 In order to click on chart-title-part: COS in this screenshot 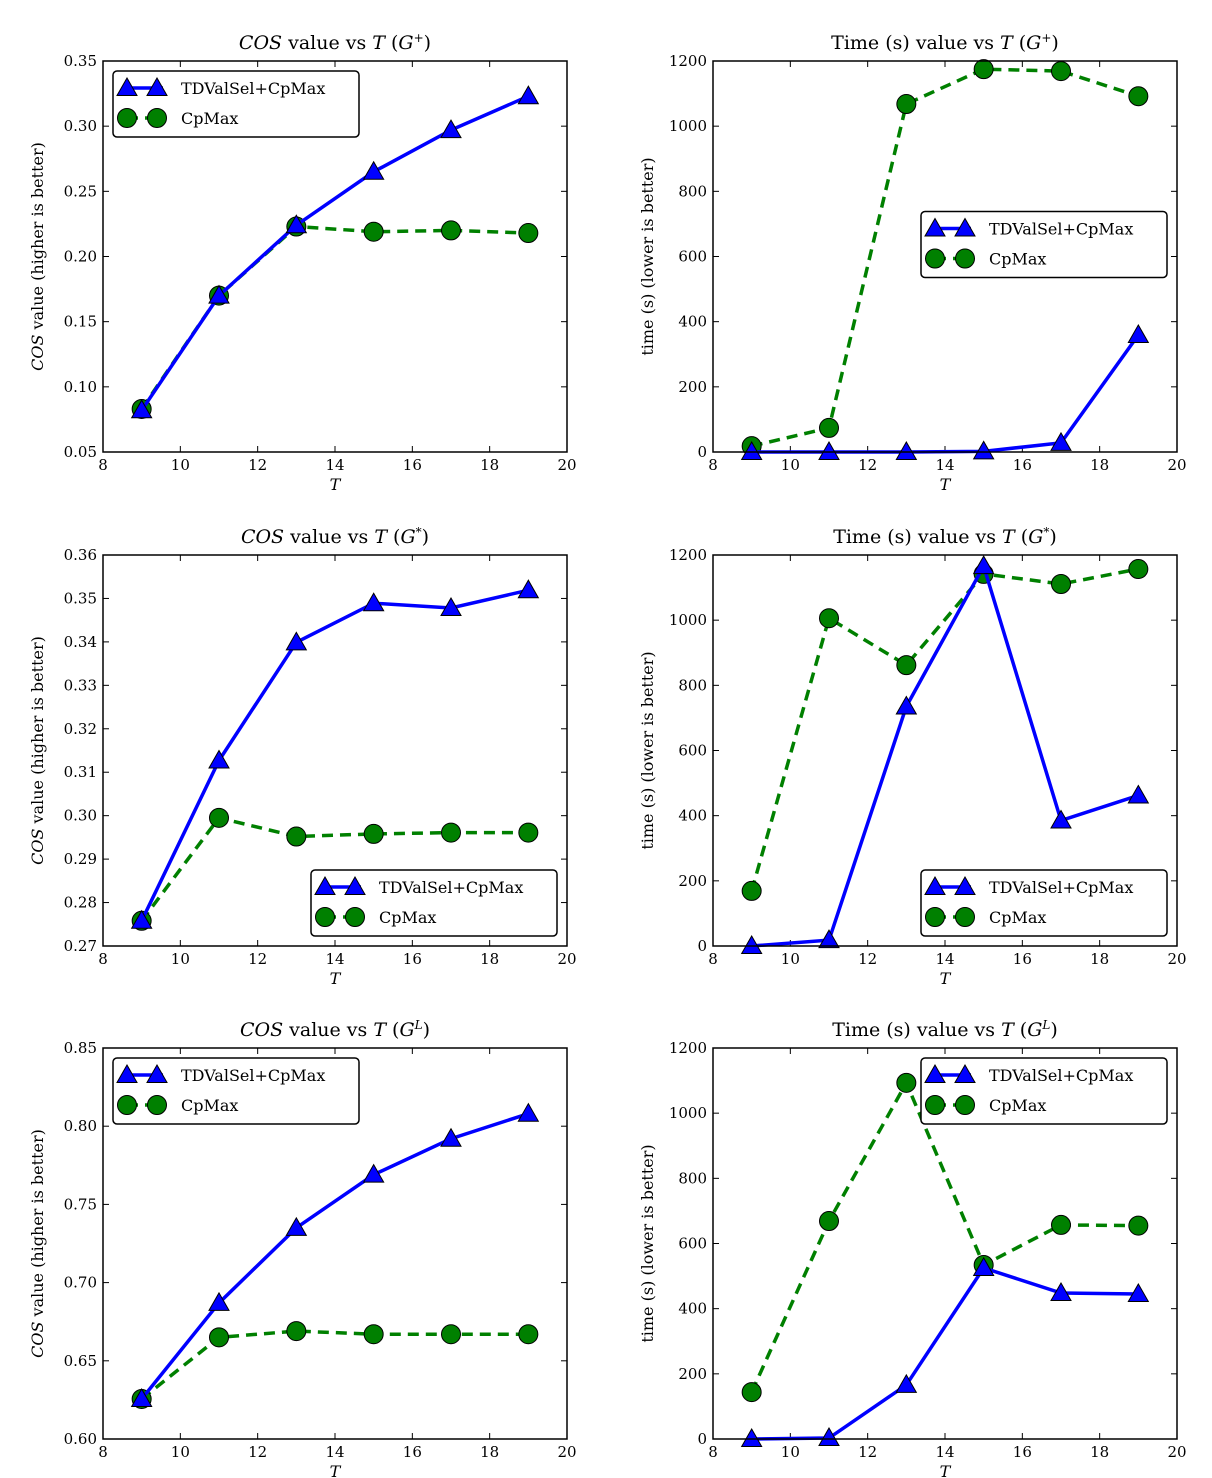, I will do `click(260, 43)`.